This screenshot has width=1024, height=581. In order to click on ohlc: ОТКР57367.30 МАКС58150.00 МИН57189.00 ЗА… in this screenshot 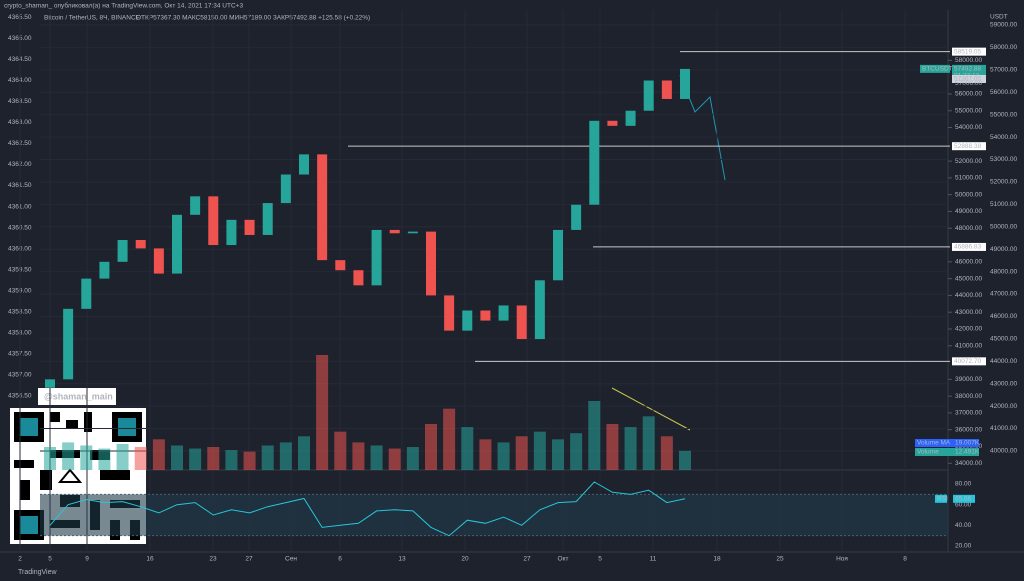, I will do `click(253, 18)`.